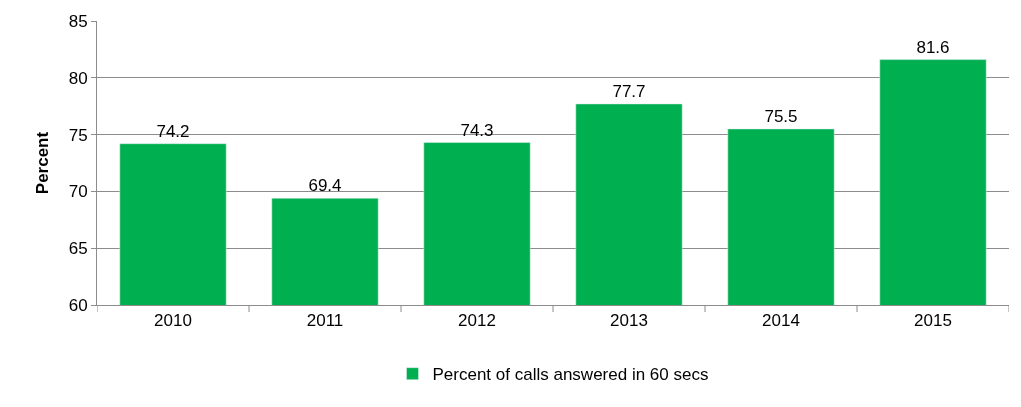 The image size is (1021, 407). What do you see at coordinates (78, 305) in the screenshot?
I see `y-tick-label: 60` at bounding box center [78, 305].